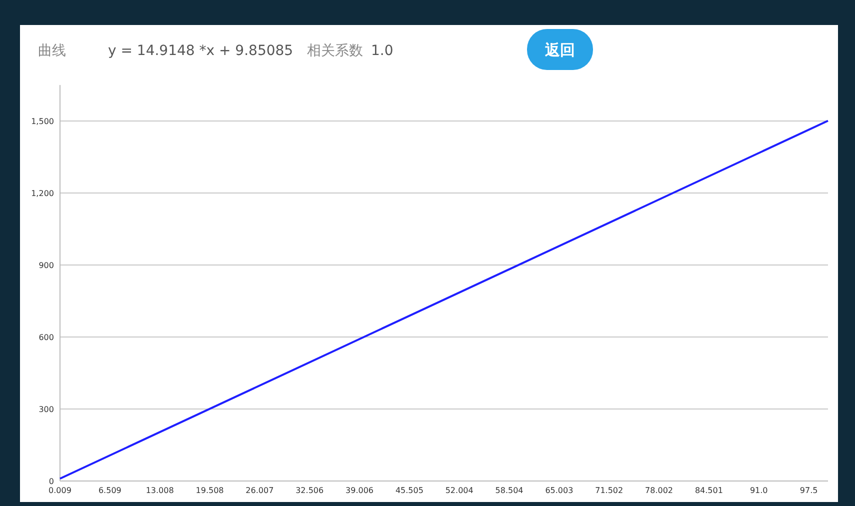 This screenshot has width=855, height=506. What do you see at coordinates (360, 490) in the screenshot?
I see `x-tick-label: 39.006` at bounding box center [360, 490].